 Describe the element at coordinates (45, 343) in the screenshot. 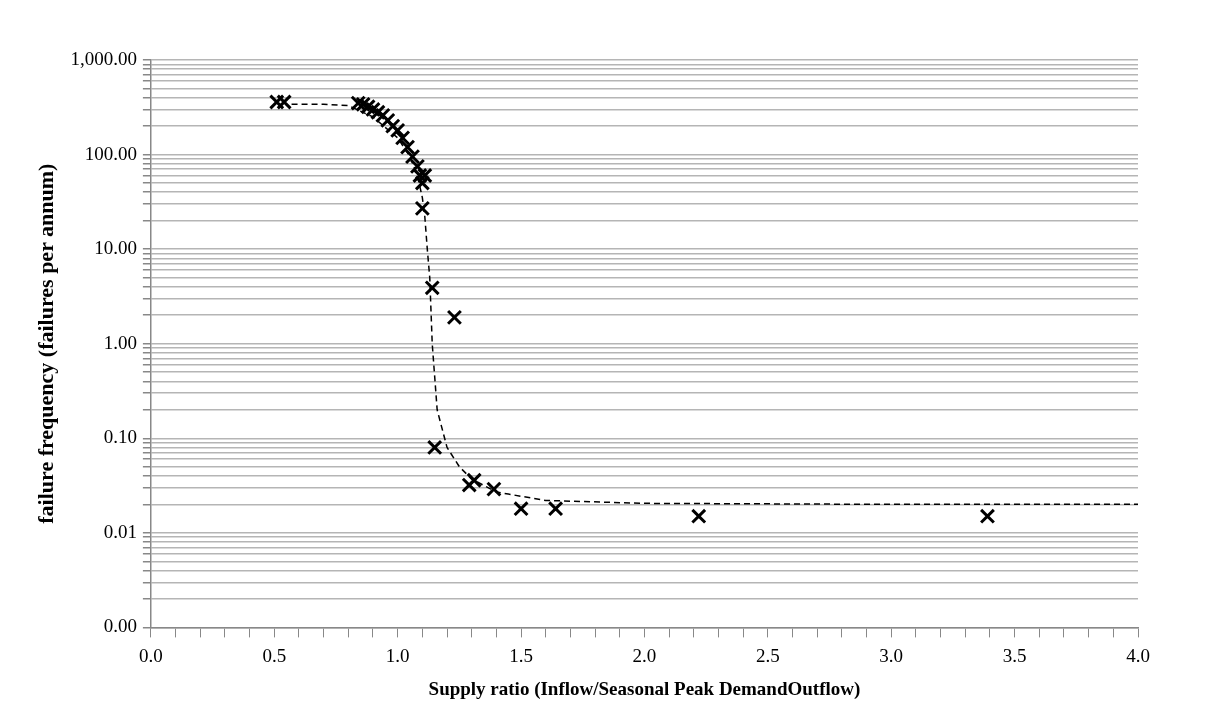

I see `y-axis-title: failure frequency (failures per annum)` at that location.